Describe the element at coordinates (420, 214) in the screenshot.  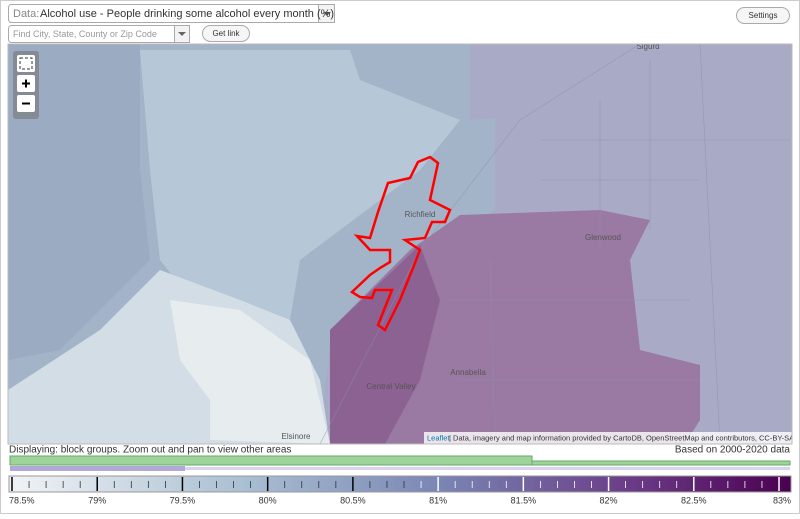
I see `place-label: Richfield` at that location.